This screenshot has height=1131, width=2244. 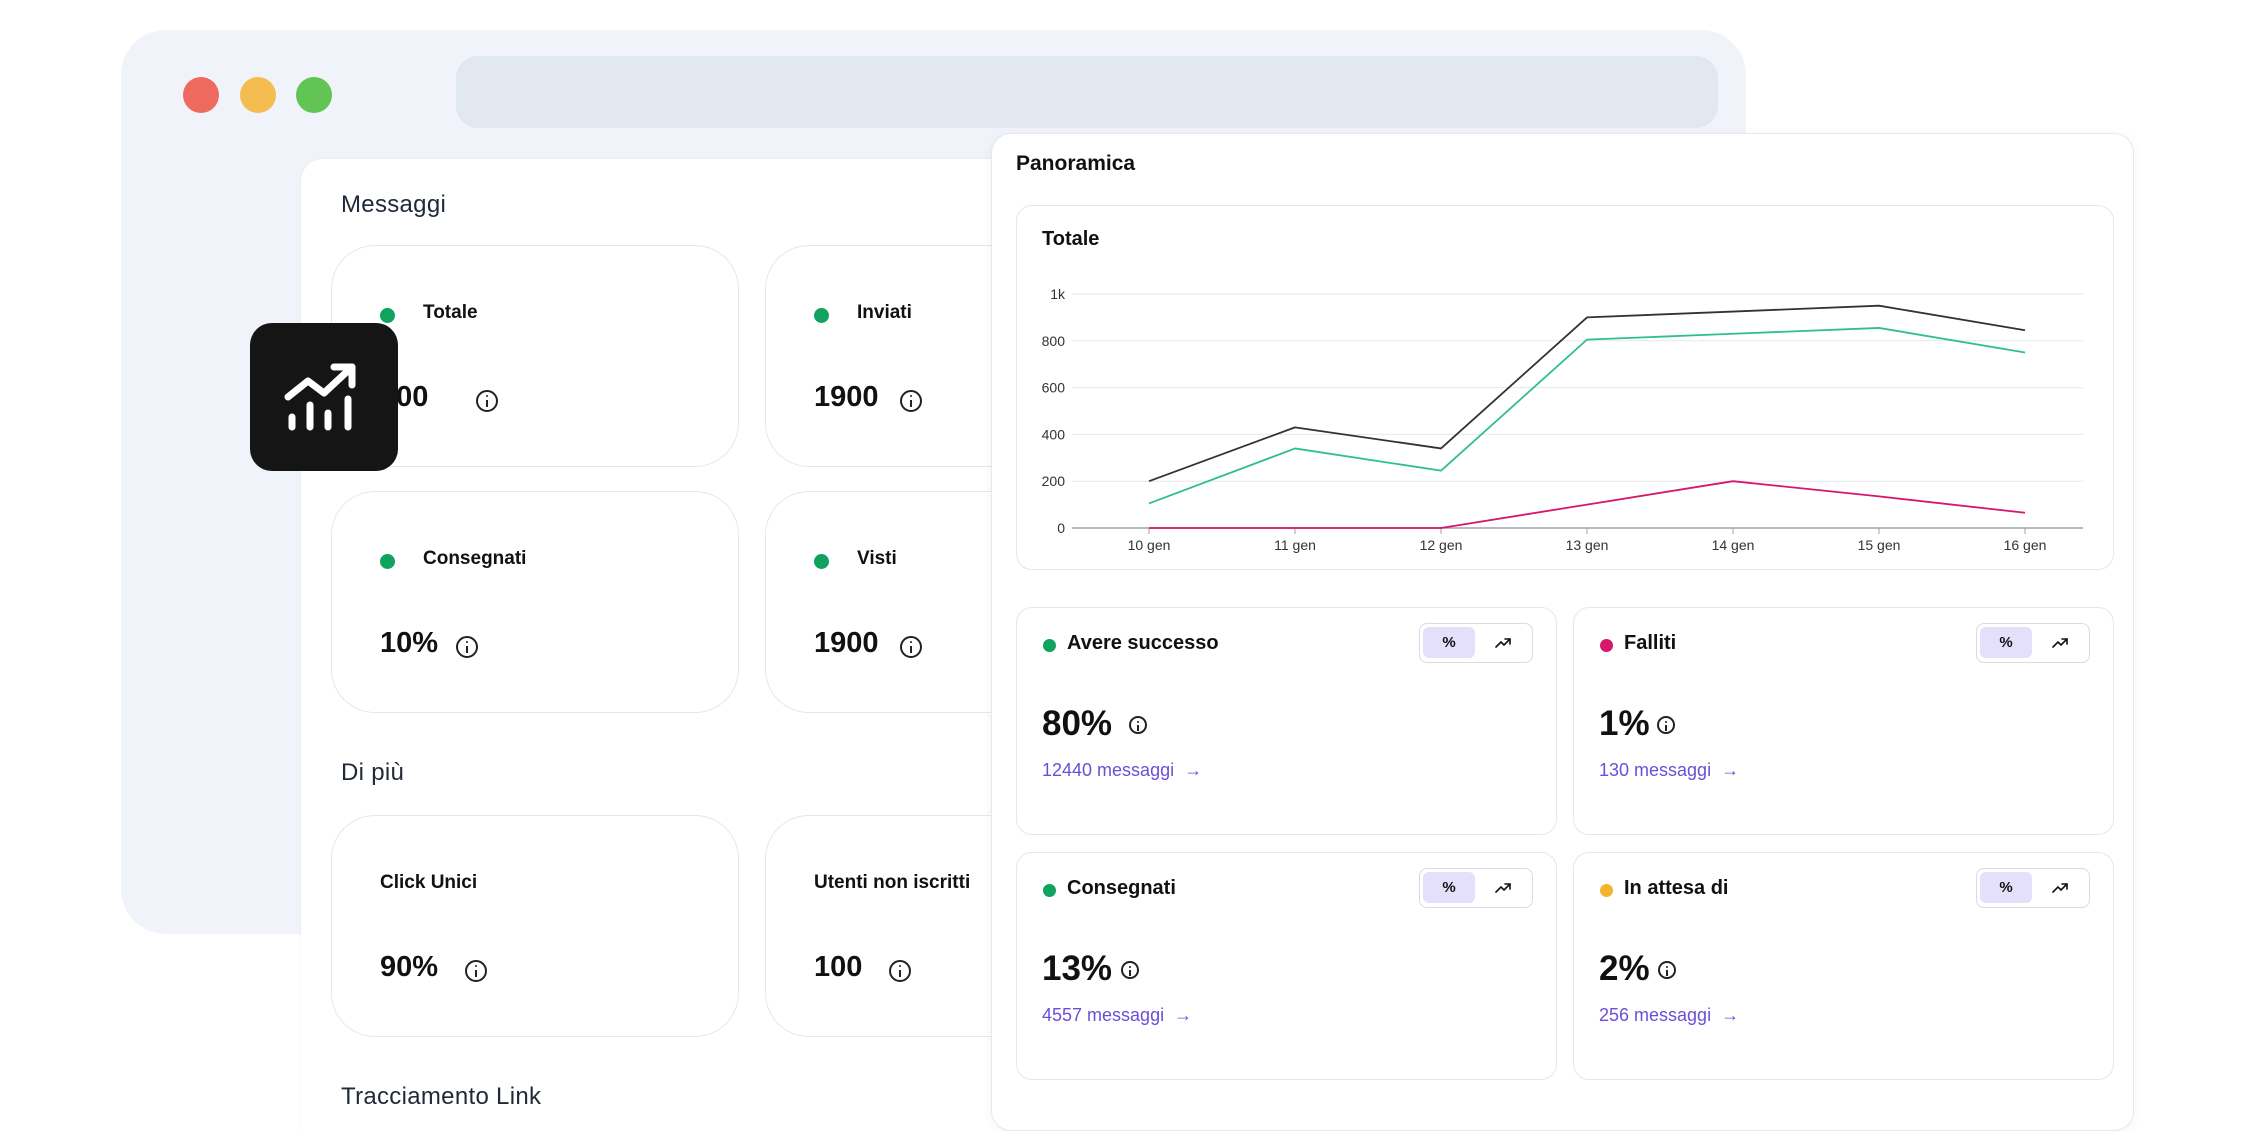 What do you see at coordinates (1295, 545) in the screenshot?
I see `x-tick-label: 11 gen` at bounding box center [1295, 545].